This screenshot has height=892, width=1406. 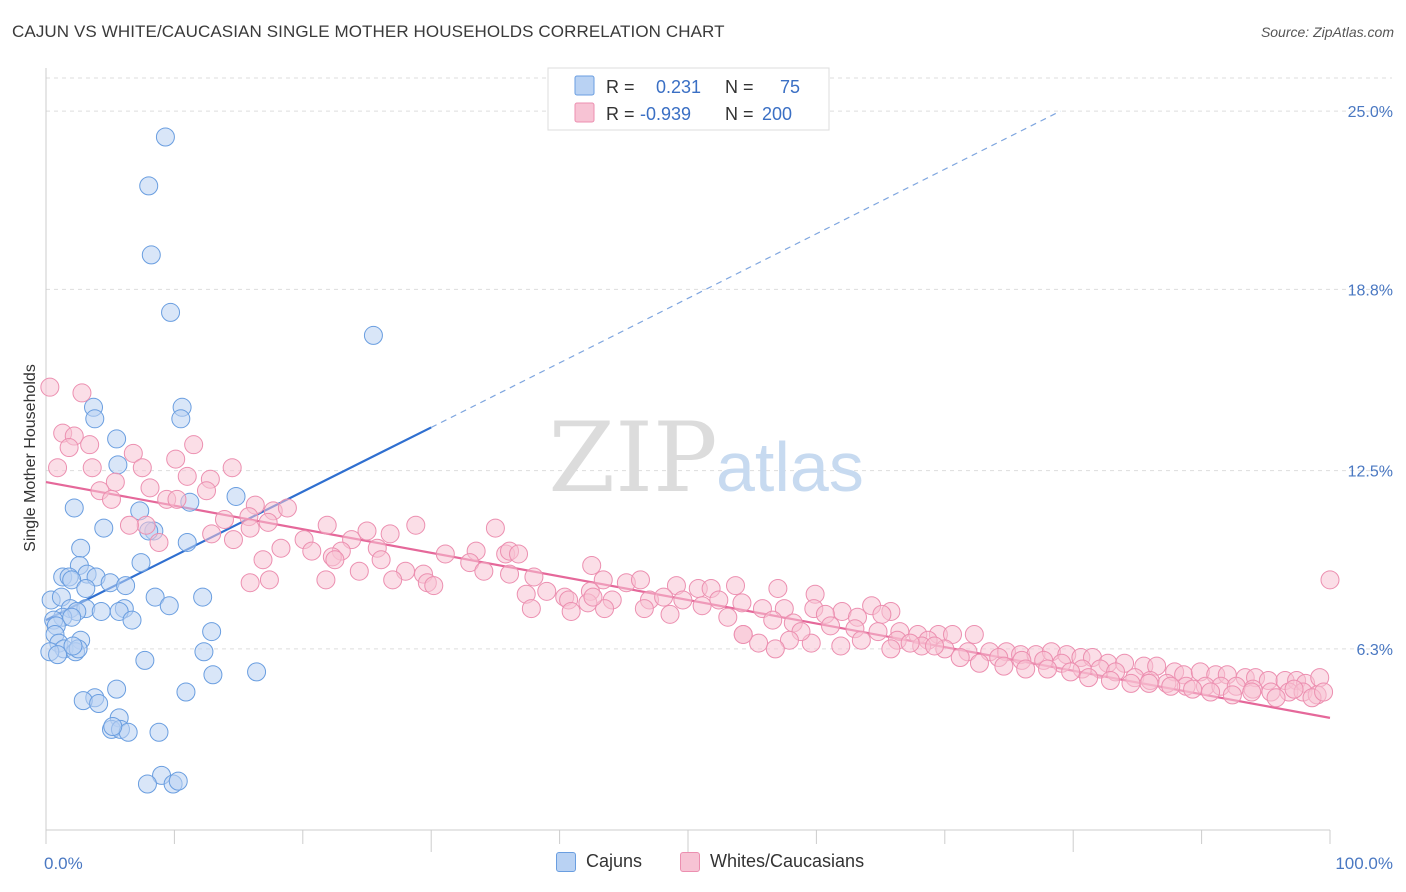 I want to click on legend-label: Whites/Caucasians, so click(x=787, y=861).